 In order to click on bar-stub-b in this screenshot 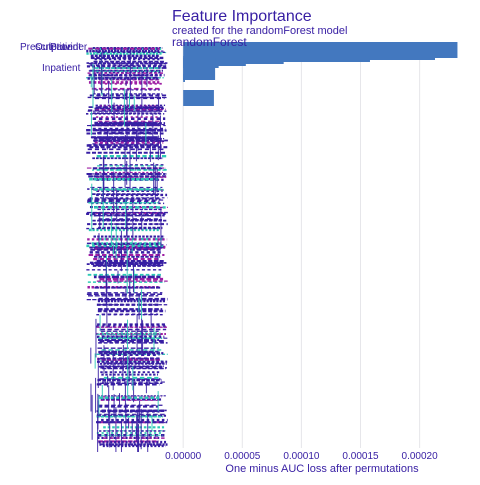, I will do `click(198, 98)`.